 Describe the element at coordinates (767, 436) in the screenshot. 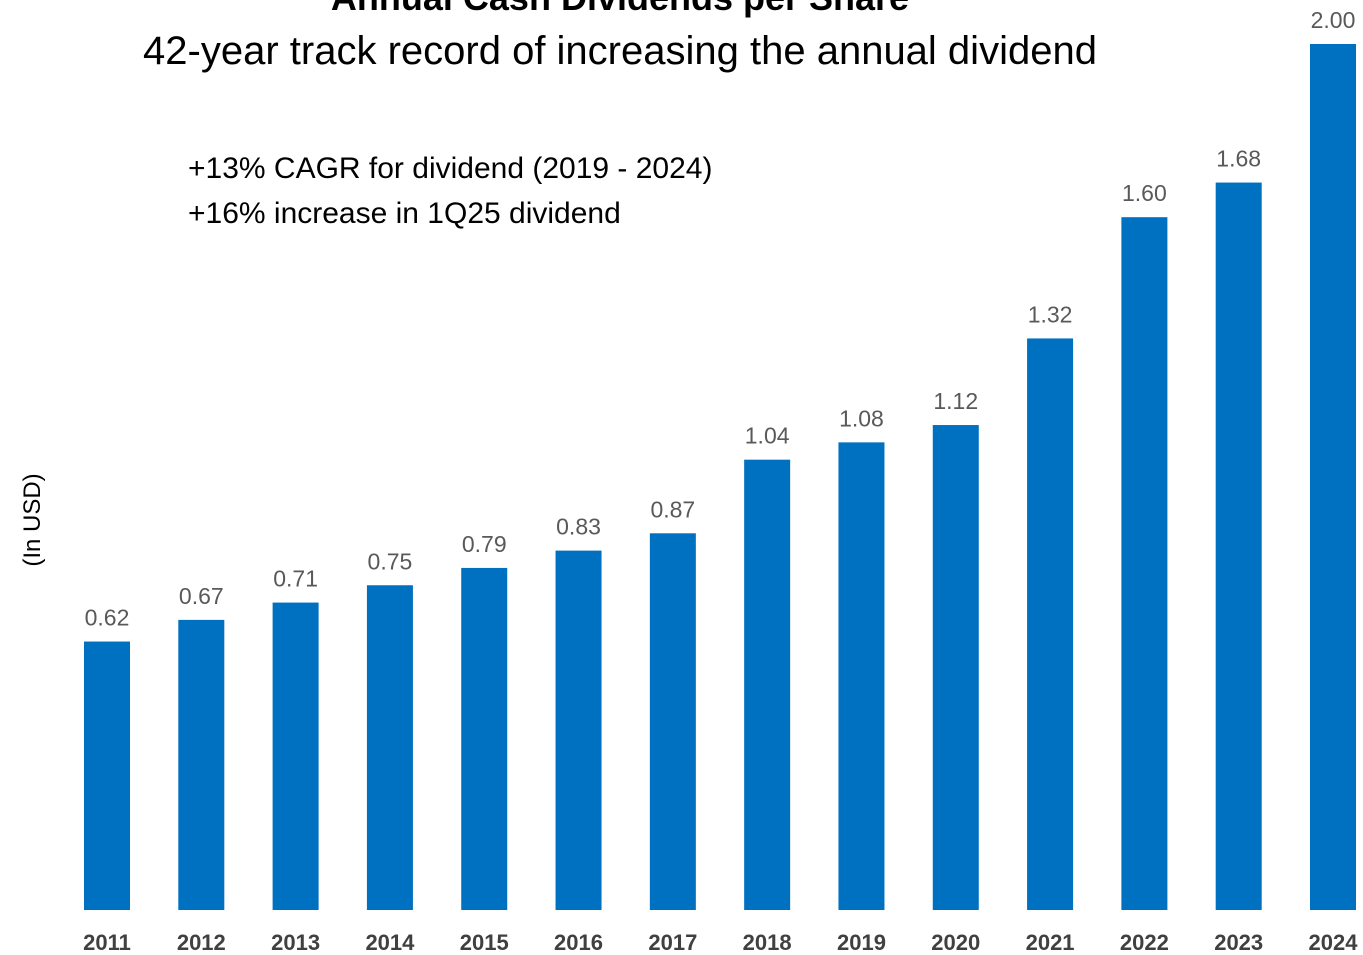

I see `data-label: 1.04` at that location.